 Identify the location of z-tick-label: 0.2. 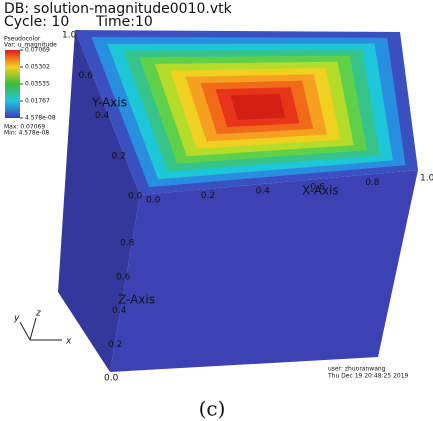
(115, 345).